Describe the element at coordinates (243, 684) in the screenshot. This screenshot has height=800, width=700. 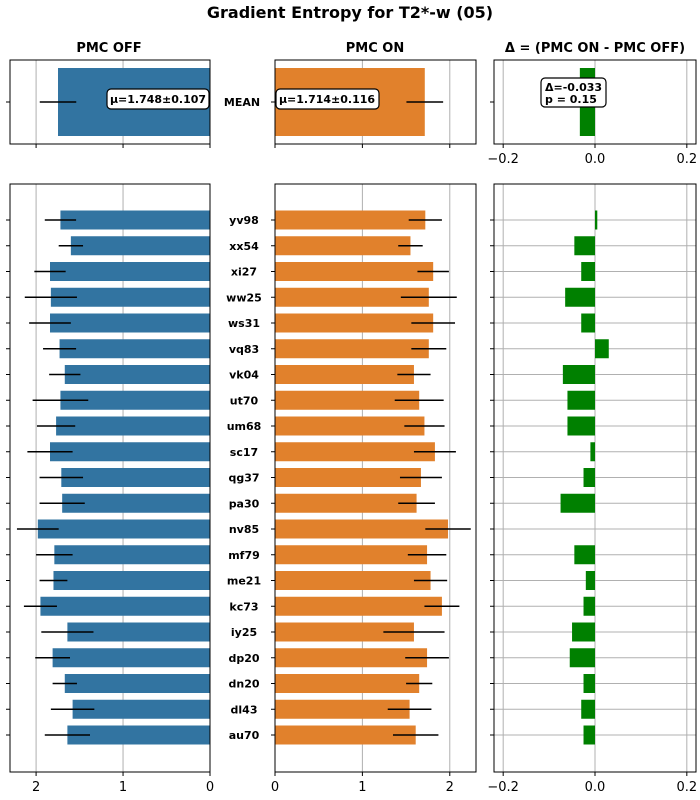
I see `category-label: dn20` at that location.